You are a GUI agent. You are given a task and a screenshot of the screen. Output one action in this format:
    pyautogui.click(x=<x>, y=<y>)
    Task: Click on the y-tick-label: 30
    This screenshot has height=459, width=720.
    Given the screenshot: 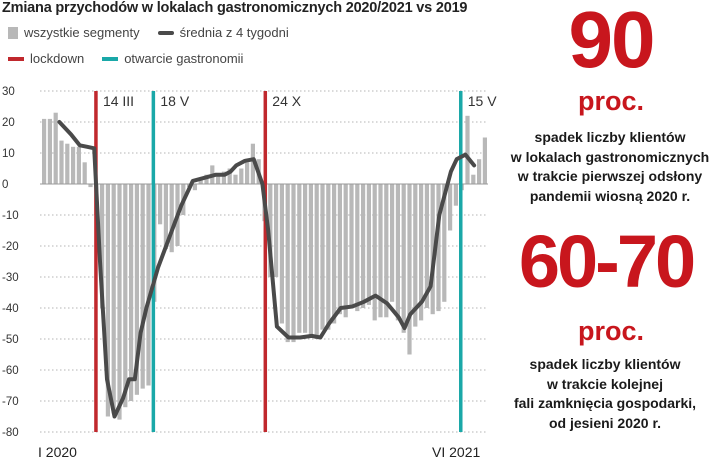 What is the action you would take?
    pyautogui.click(x=8, y=92)
    